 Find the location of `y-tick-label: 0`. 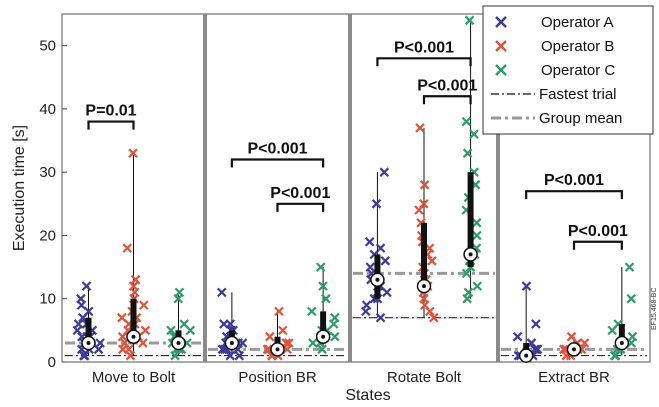

y-tick-label: 0 is located at coordinates (52, 362).